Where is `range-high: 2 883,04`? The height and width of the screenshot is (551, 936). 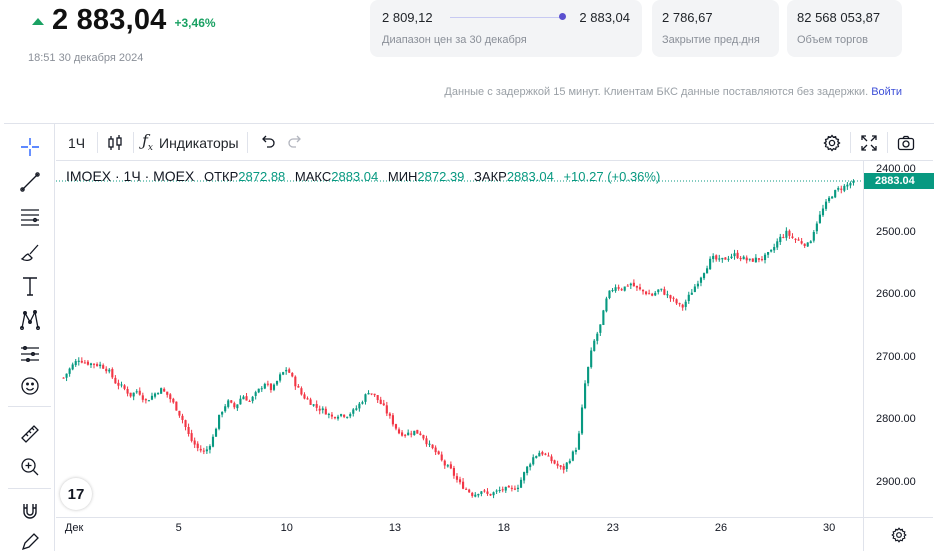 range-high: 2 883,04 is located at coordinates (604, 17).